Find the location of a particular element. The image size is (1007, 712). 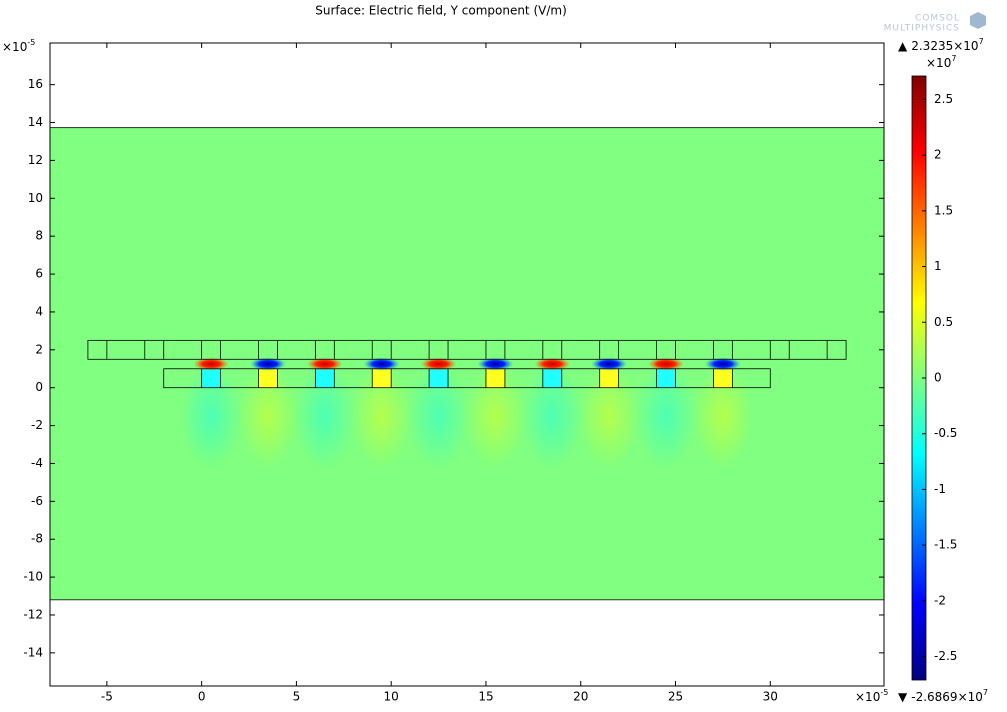

max-exponent-base: ×10 is located at coordinates (965, 46).